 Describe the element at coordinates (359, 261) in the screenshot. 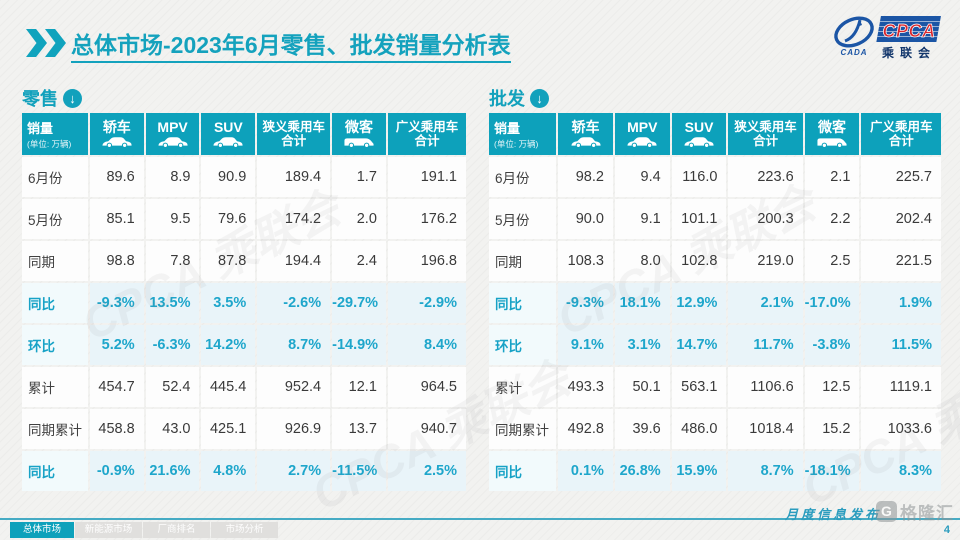

I see `table-cell: 2.4` at that location.